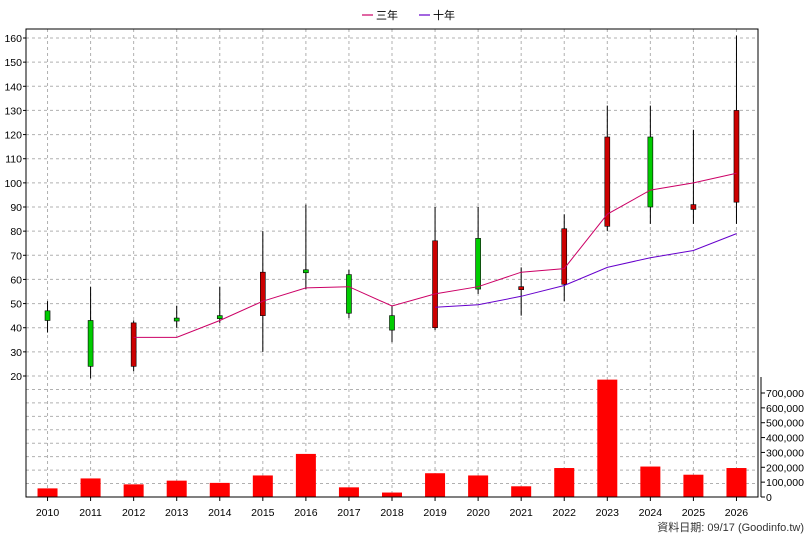  What do you see at coordinates (13, 87) in the screenshot?
I see `price-tick-label: 140` at bounding box center [13, 87].